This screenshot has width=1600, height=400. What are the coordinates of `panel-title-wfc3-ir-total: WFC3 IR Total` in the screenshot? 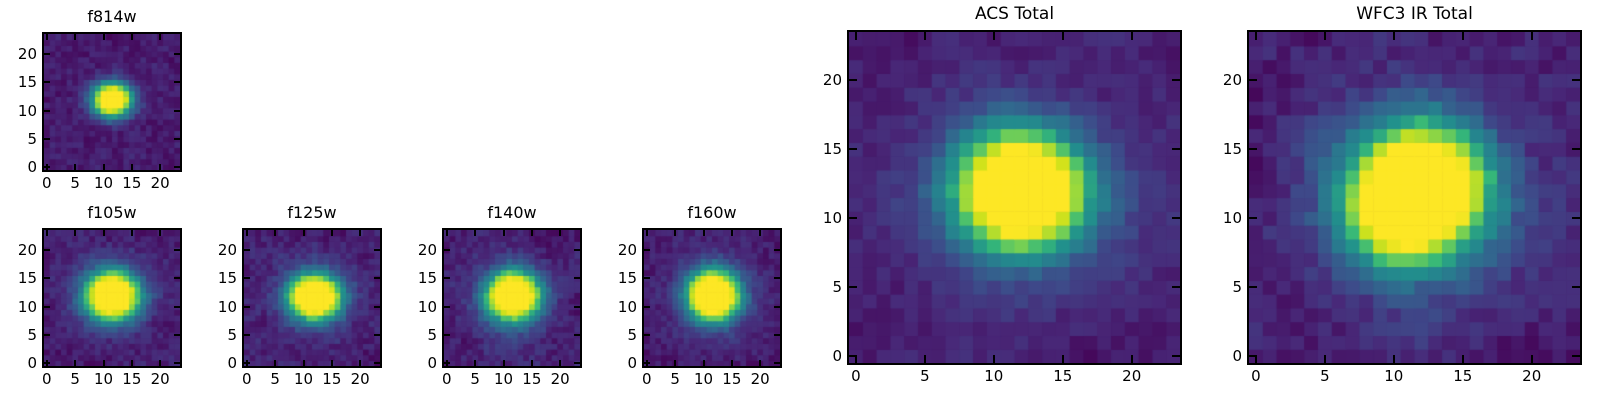 It's located at (1414, 14).